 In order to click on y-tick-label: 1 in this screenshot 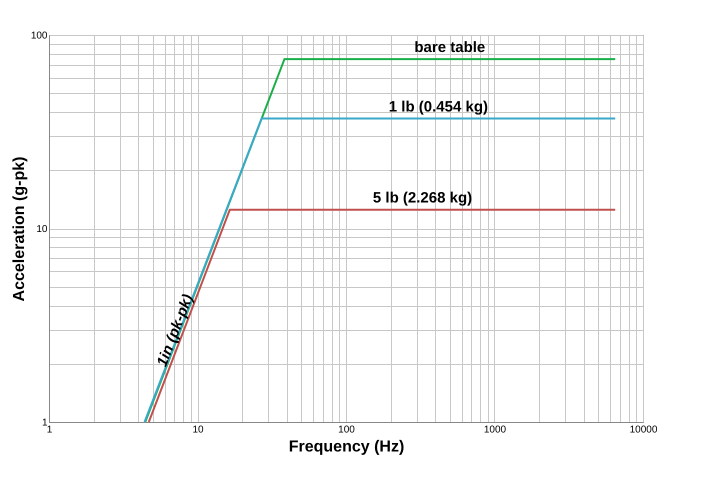, I will do `click(45, 423)`.